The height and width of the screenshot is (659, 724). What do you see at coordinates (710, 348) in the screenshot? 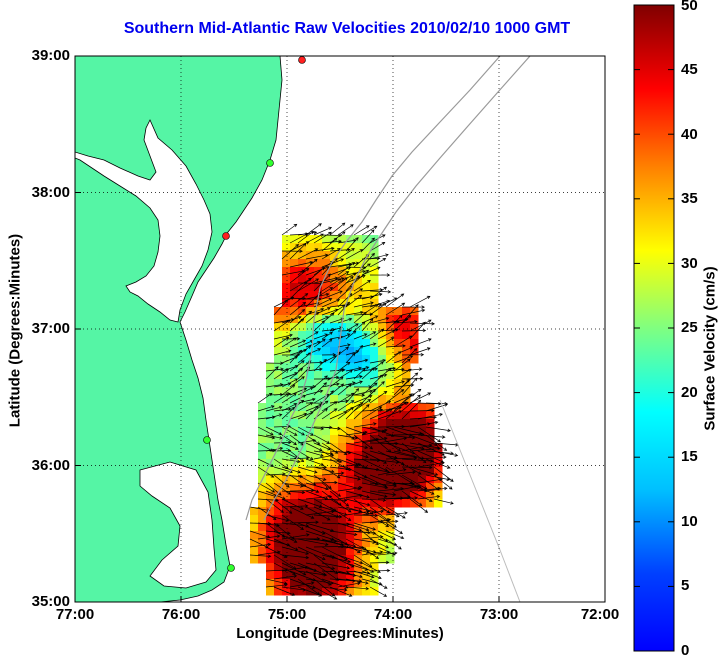
I see `colorbar-label: Surface Velocity (cm/s)` at bounding box center [710, 348].